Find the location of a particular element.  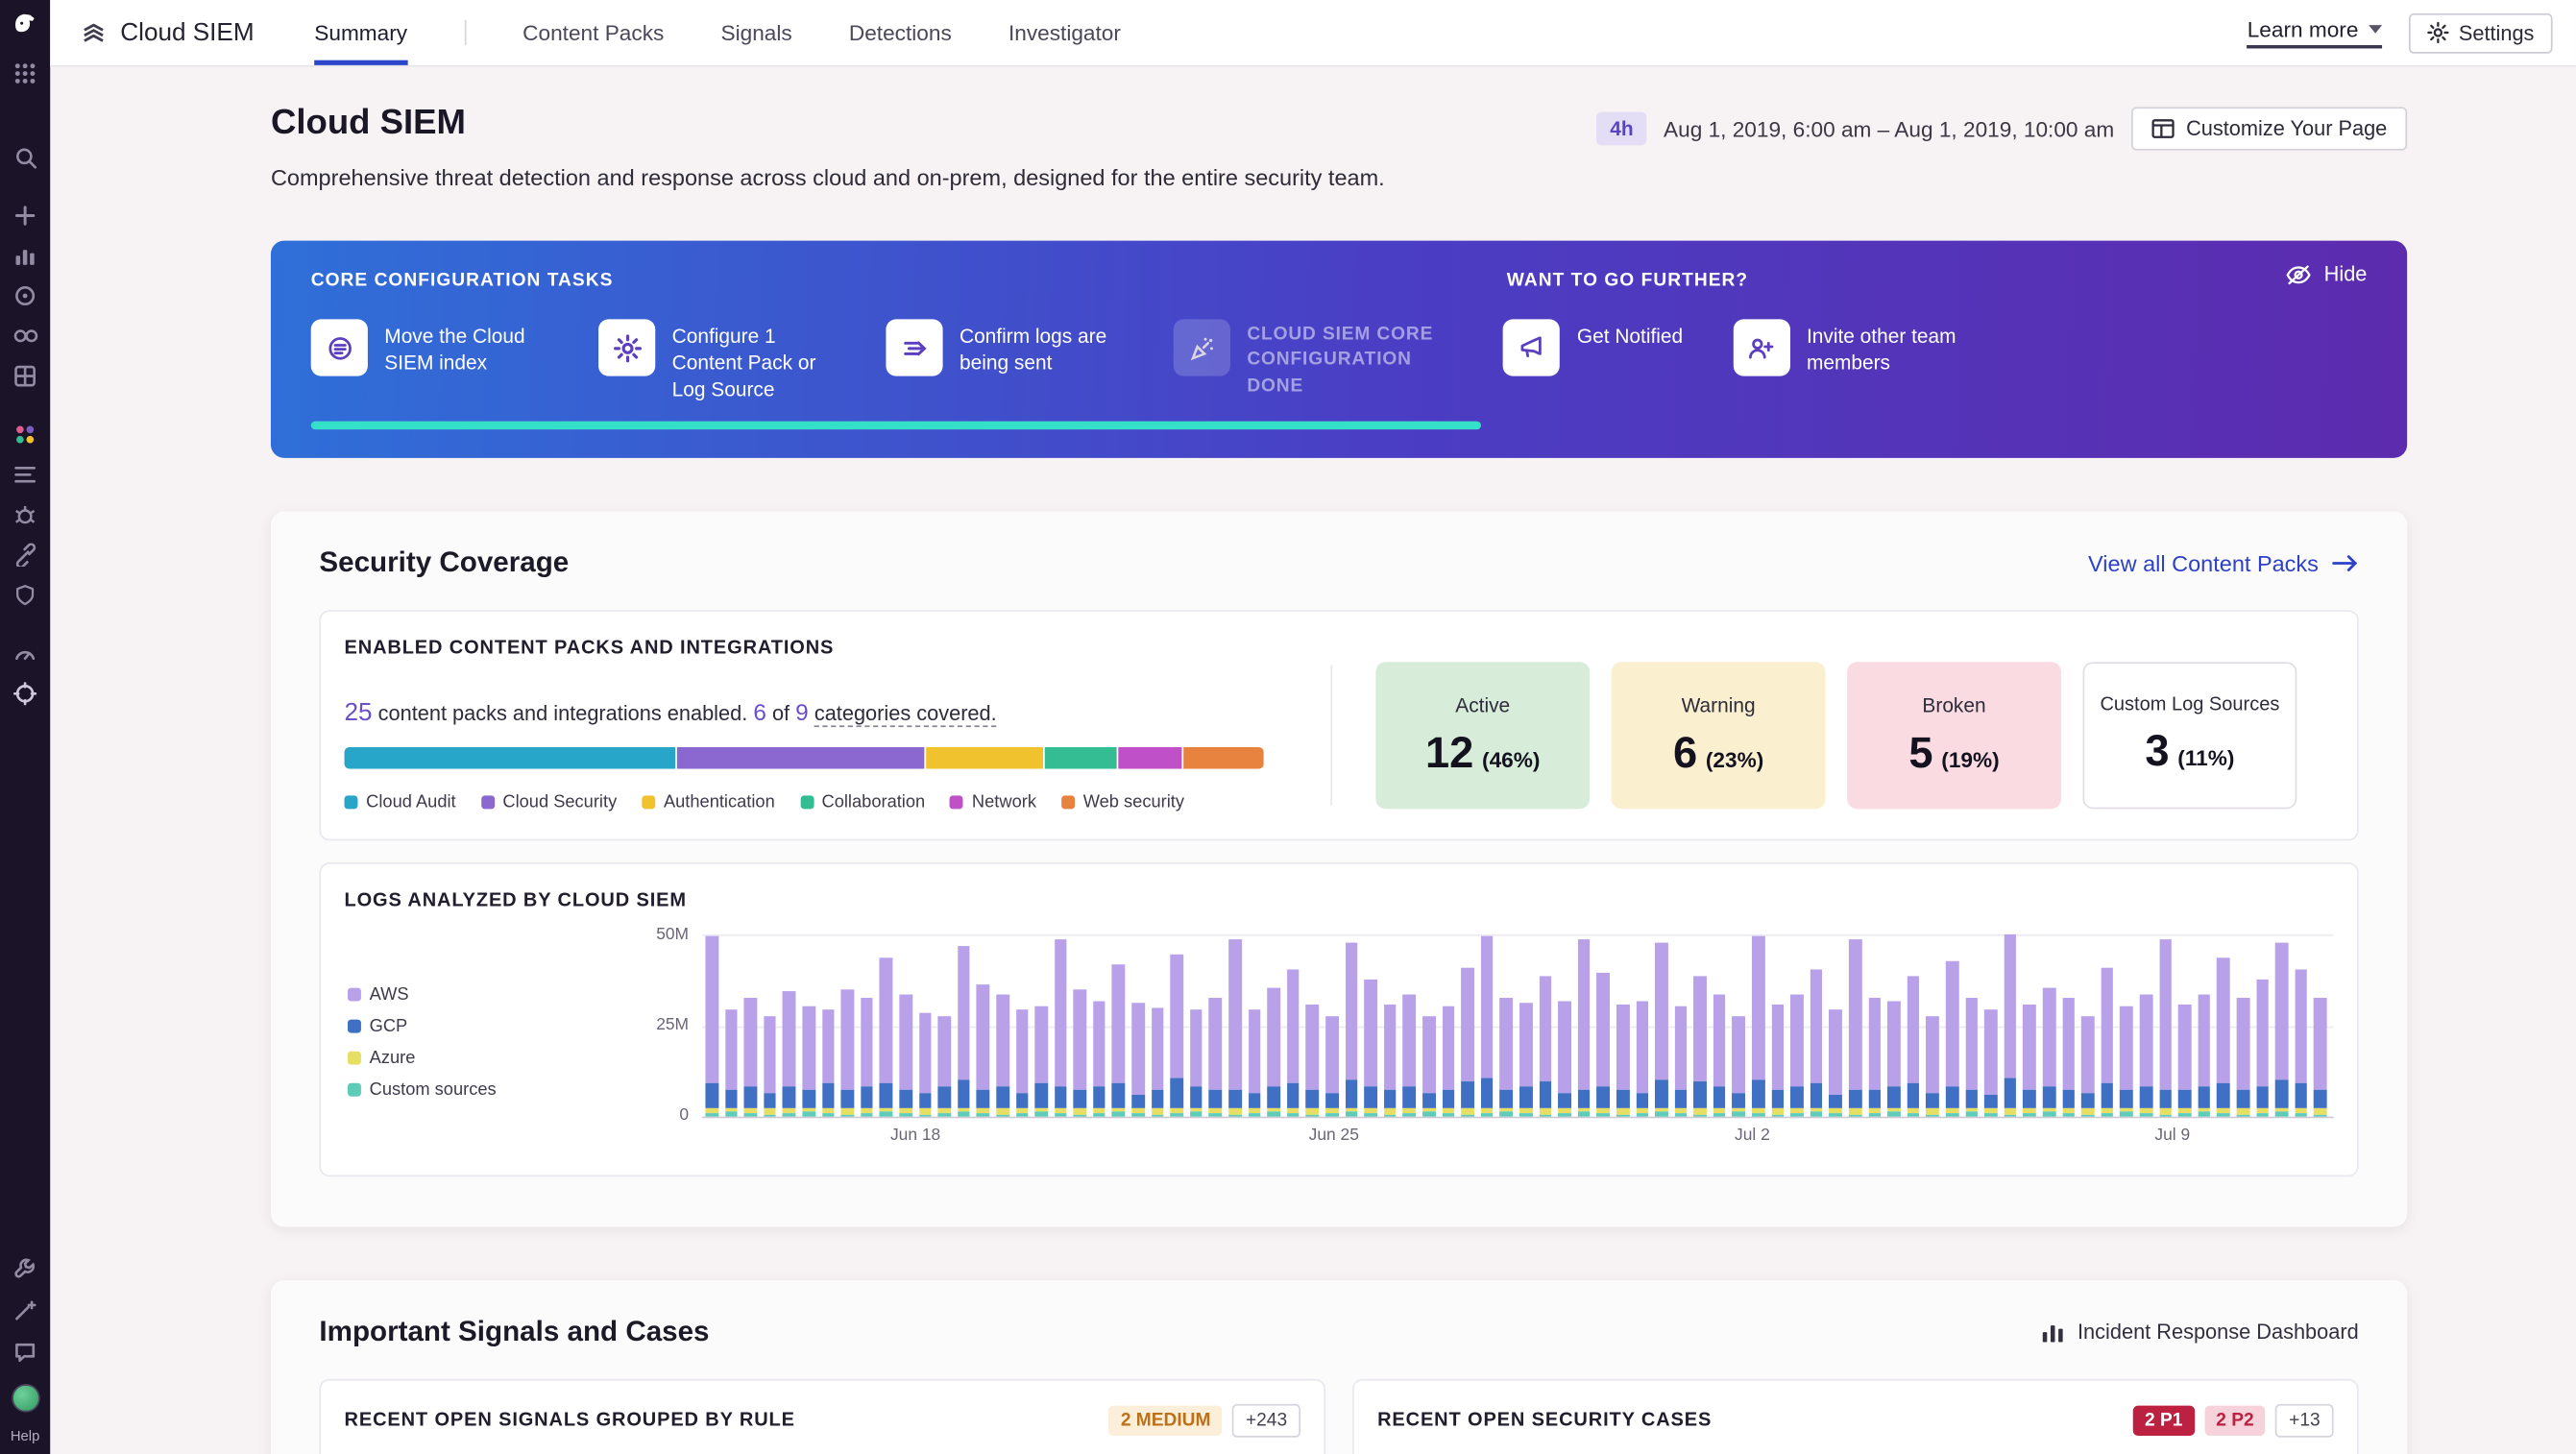

plus-icon is located at coordinates (25, 216).